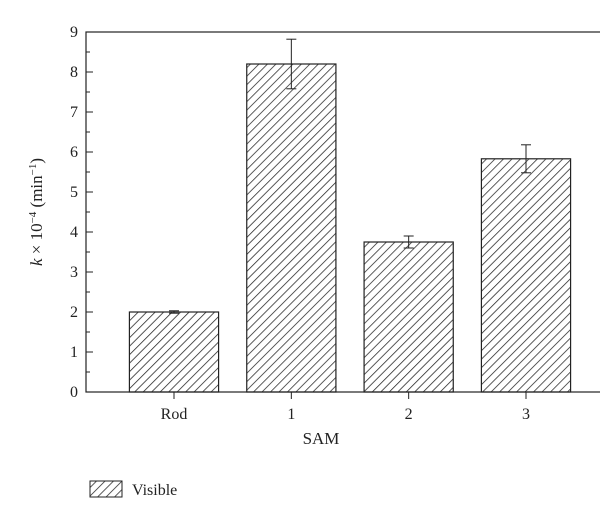 This screenshot has height=522, width=600. What do you see at coordinates (81, 212) in the screenshot?
I see `y-axis: 0 1 2 3 4 5 6 7 8 9` at bounding box center [81, 212].